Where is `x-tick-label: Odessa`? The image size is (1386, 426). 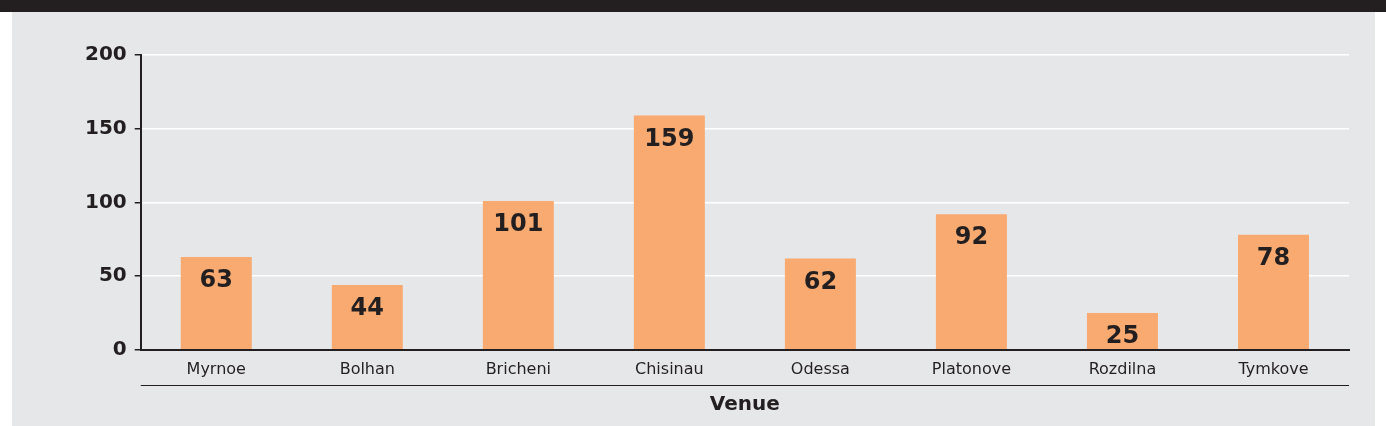
x-tick-label: Odessa is located at coordinates (820, 368).